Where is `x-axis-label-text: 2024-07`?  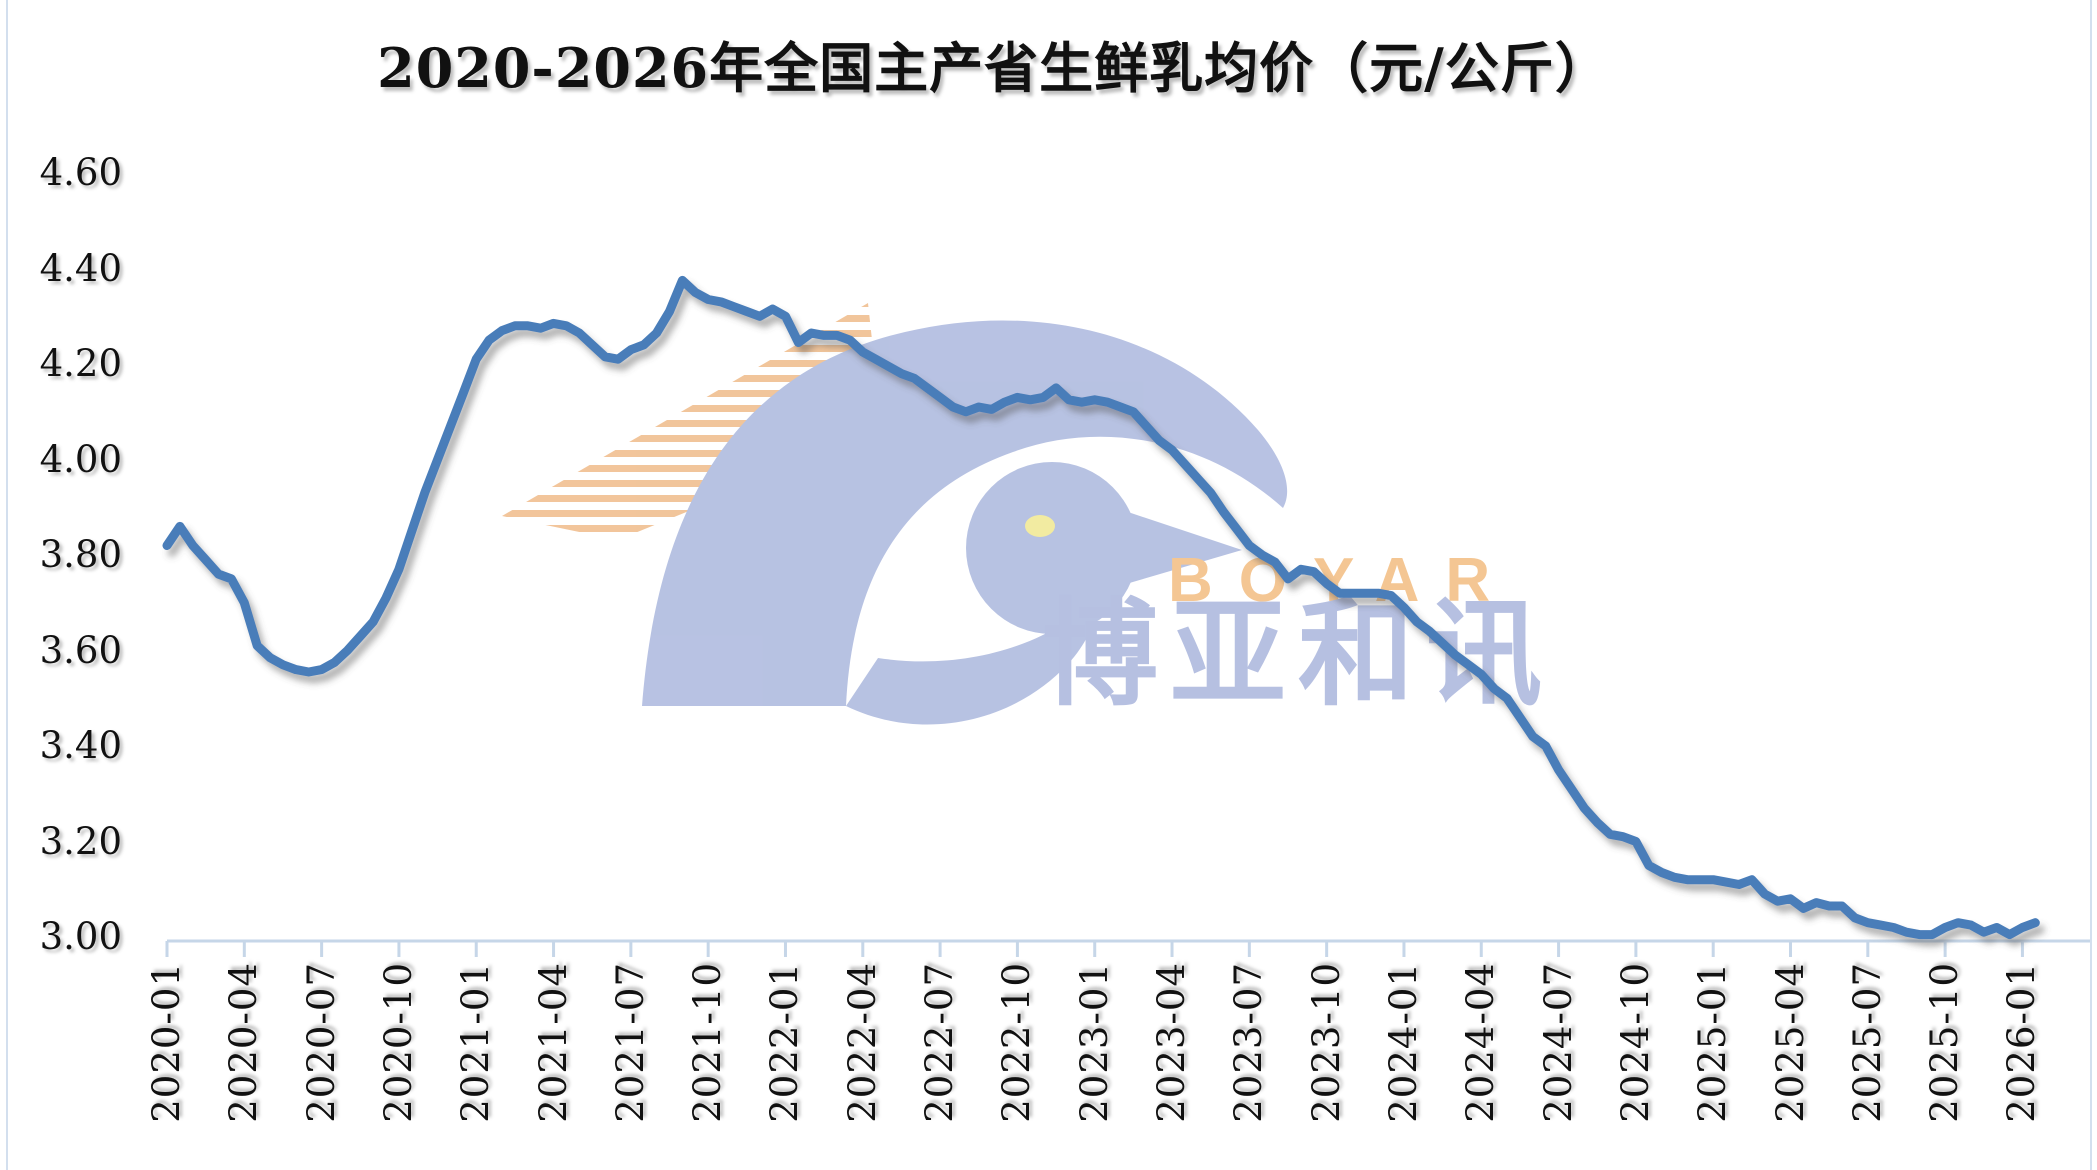 x-axis-label-text: 2024-07 is located at coordinates (1558, 1042).